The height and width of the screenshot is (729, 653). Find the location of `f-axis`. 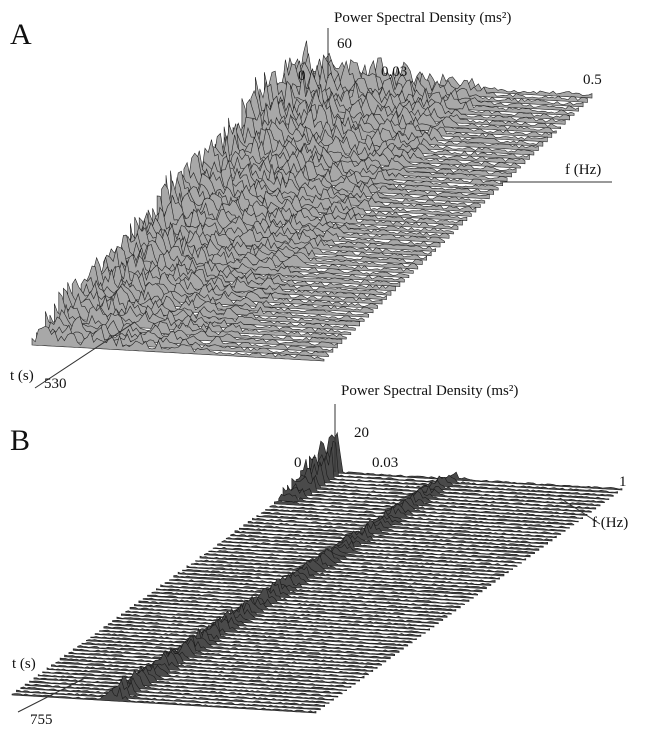

f-axis is located at coordinates (580, 511).